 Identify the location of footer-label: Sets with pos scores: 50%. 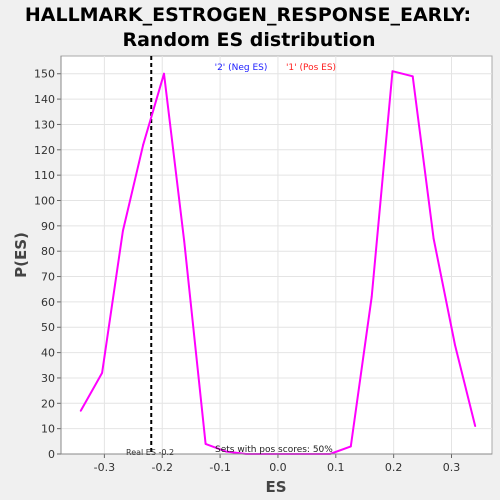
(274, 450).